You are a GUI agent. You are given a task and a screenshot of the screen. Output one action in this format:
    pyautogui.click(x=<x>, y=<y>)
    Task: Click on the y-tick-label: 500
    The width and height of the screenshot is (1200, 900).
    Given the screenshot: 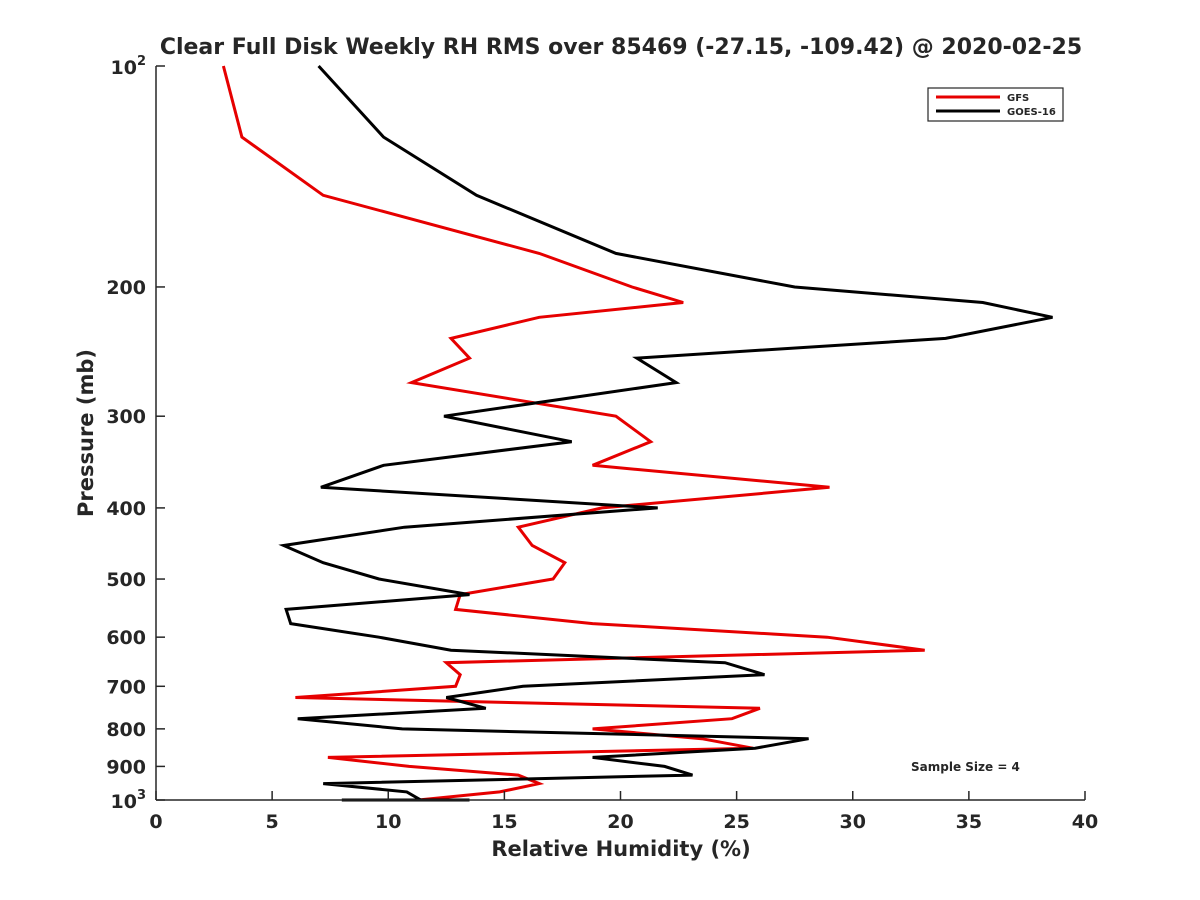 What is the action you would take?
    pyautogui.click(x=126, y=580)
    